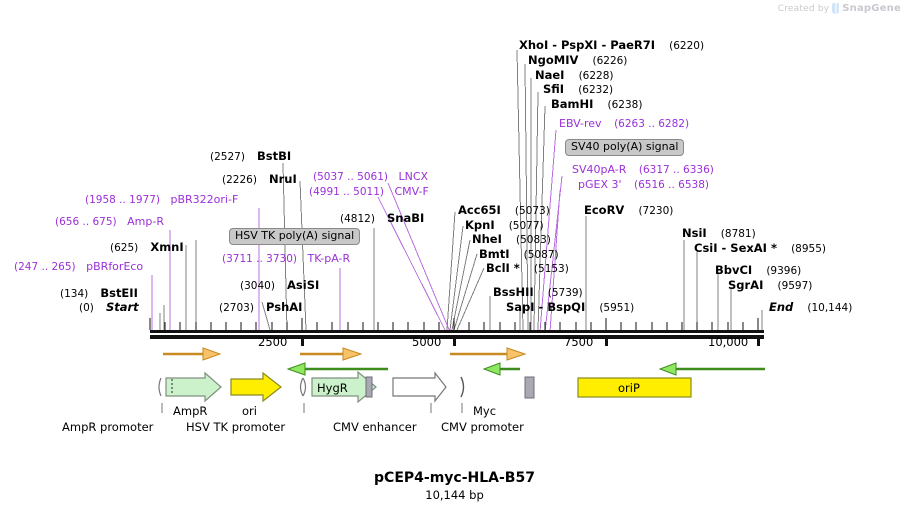  What do you see at coordinates (795, 286) in the screenshot?
I see `site-position: (9597)` at bounding box center [795, 286].